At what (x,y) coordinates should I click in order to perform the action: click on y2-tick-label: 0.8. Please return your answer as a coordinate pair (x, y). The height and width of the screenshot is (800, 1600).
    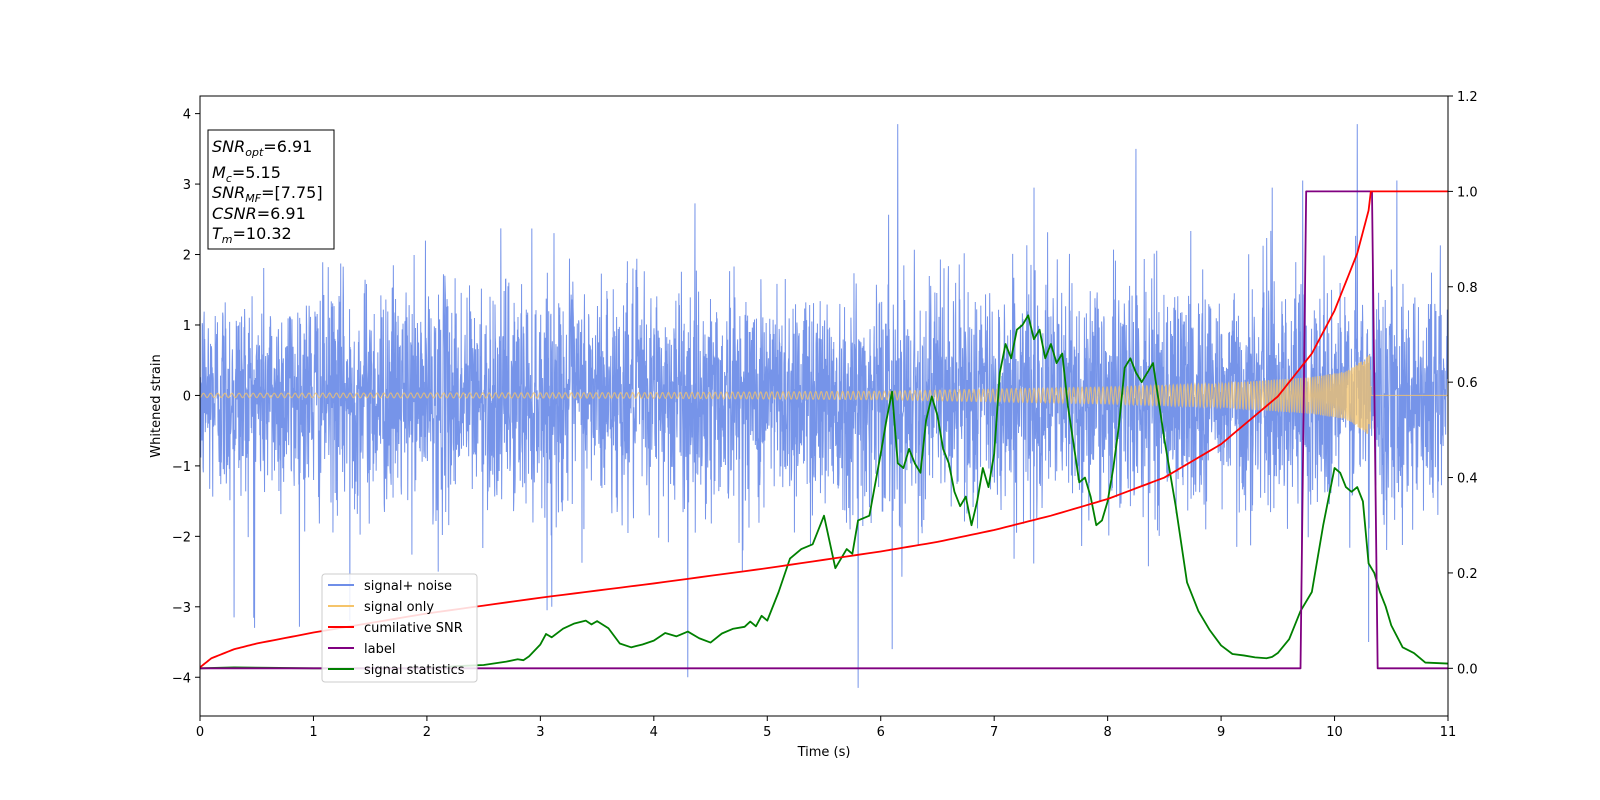
    Looking at the image, I should click on (1467, 288).